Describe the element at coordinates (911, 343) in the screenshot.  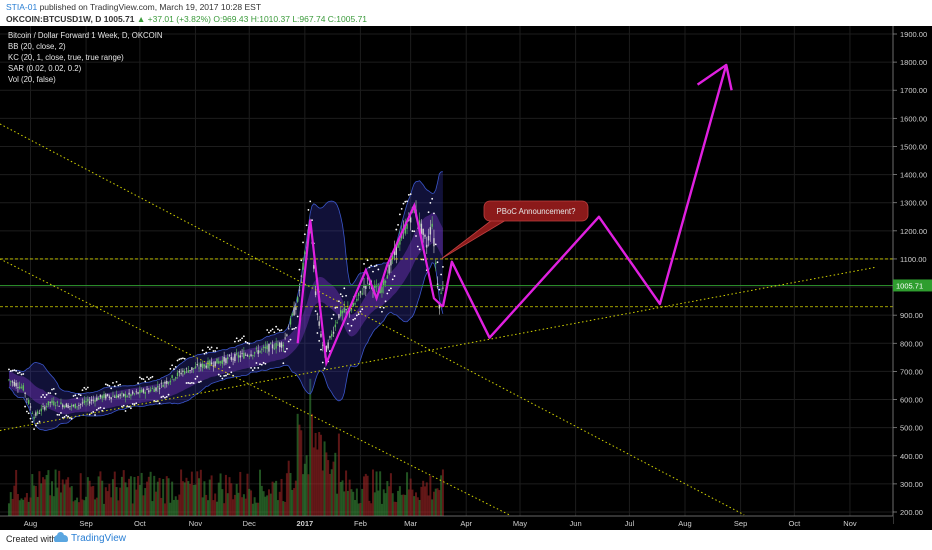
I see `y-tick-label: 800.00` at that location.